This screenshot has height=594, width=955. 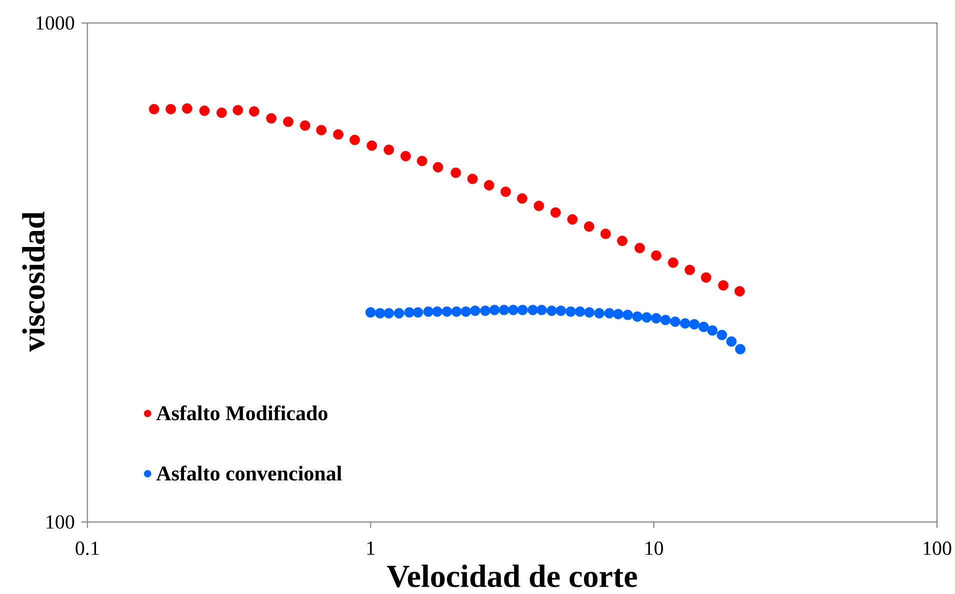 I want to click on x-tick-label: 10, so click(x=655, y=549).